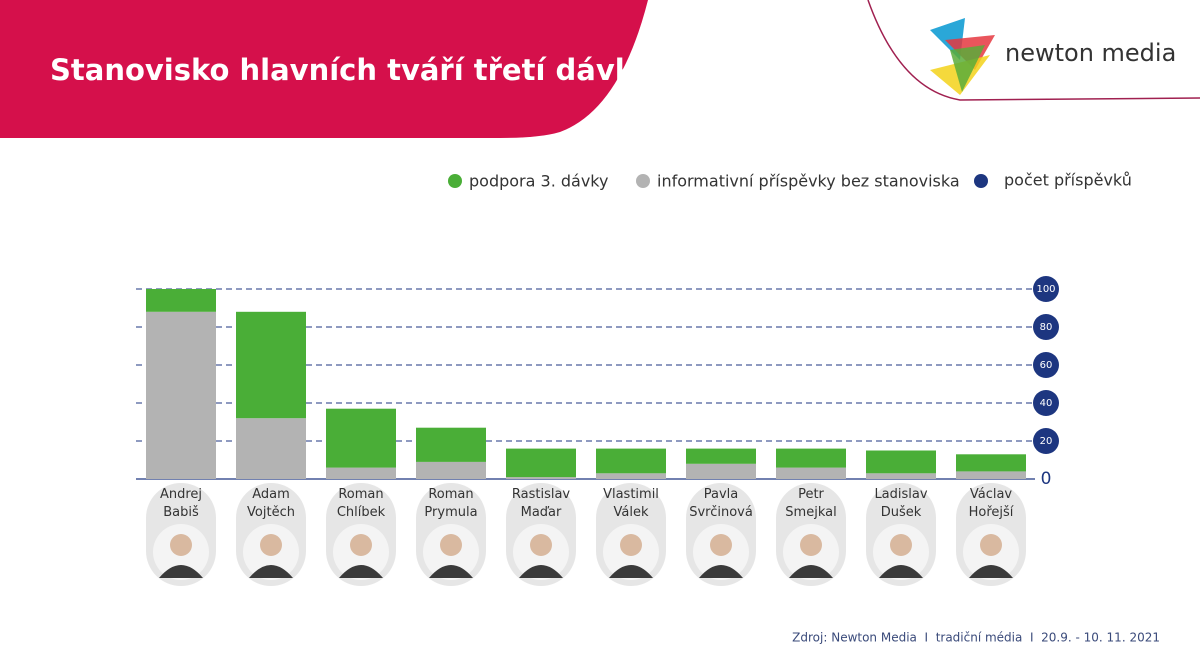 This screenshot has height=670, width=1200. I want to click on y-tick-label: 20, so click(1046, 441).